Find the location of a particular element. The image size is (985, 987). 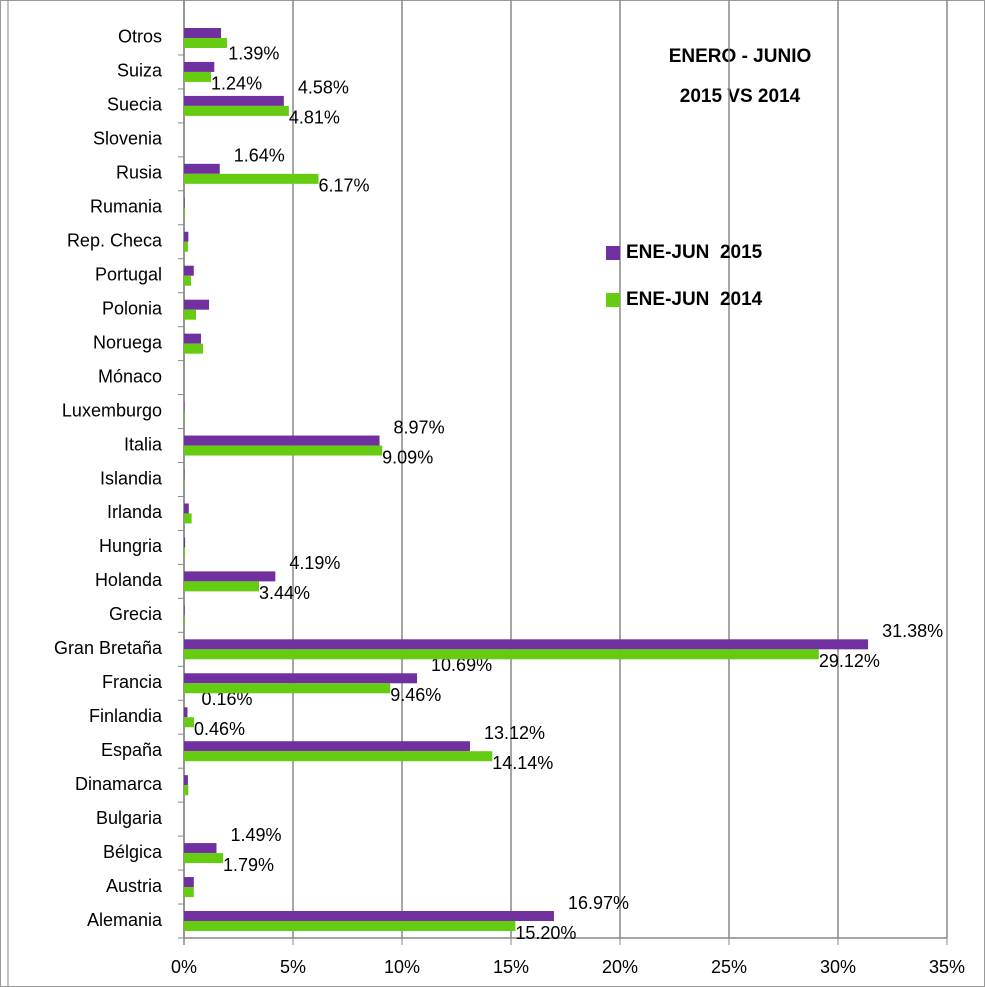

y-tick-label: Alemania is located at coordinates (125, 920).